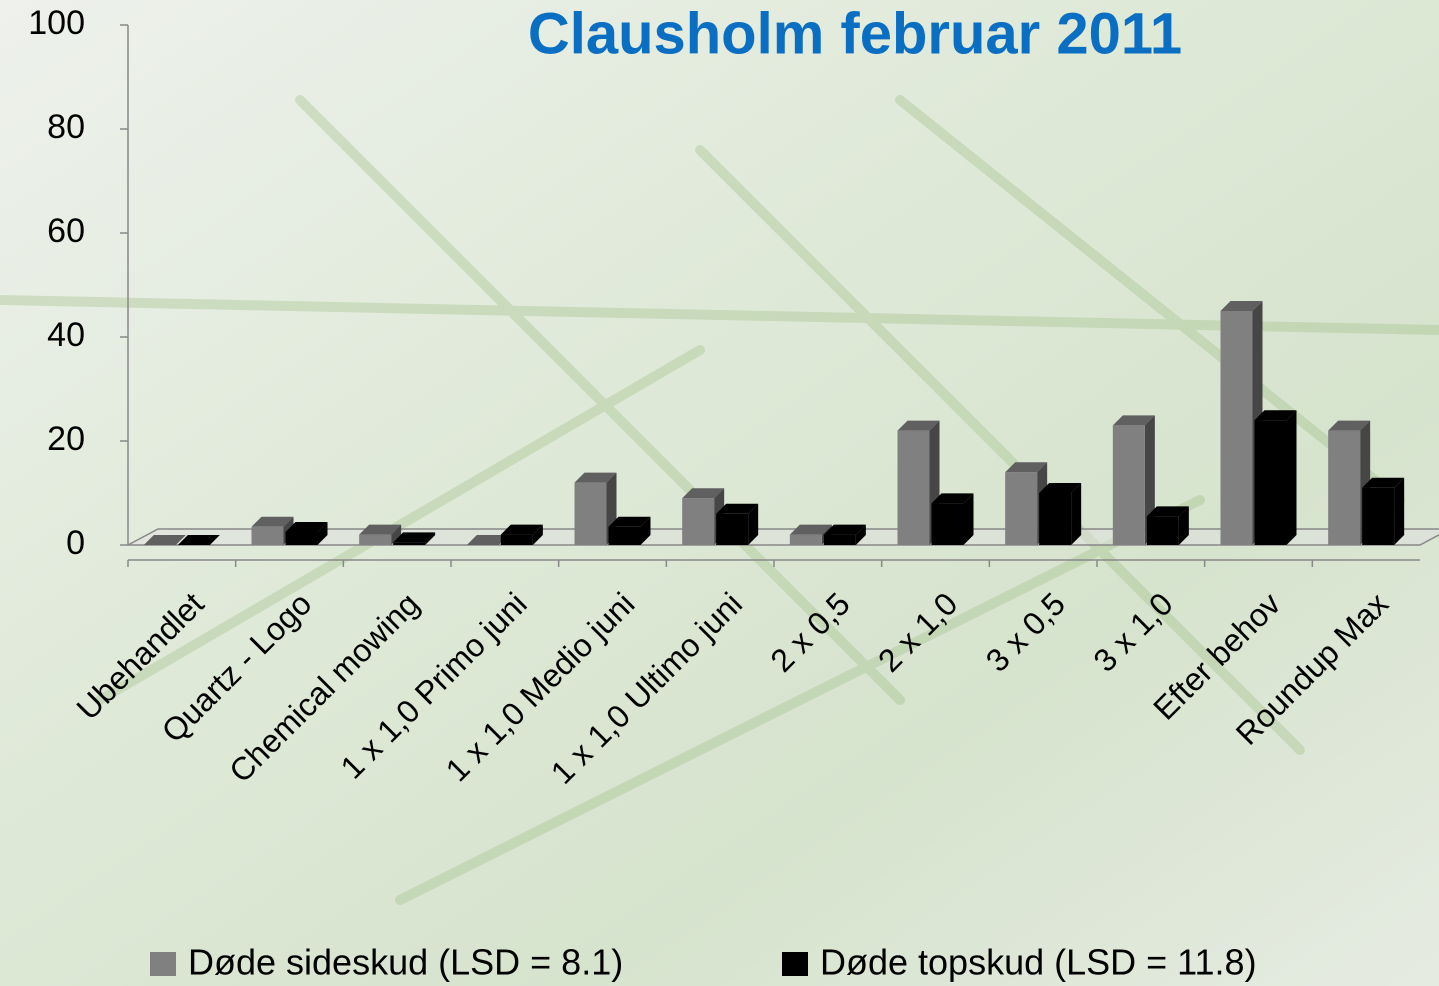 The image size is (1439, 986). Describe the element at coordinates (75, 543) in the screenshot. I see `y-tick-label: 0` at that location.